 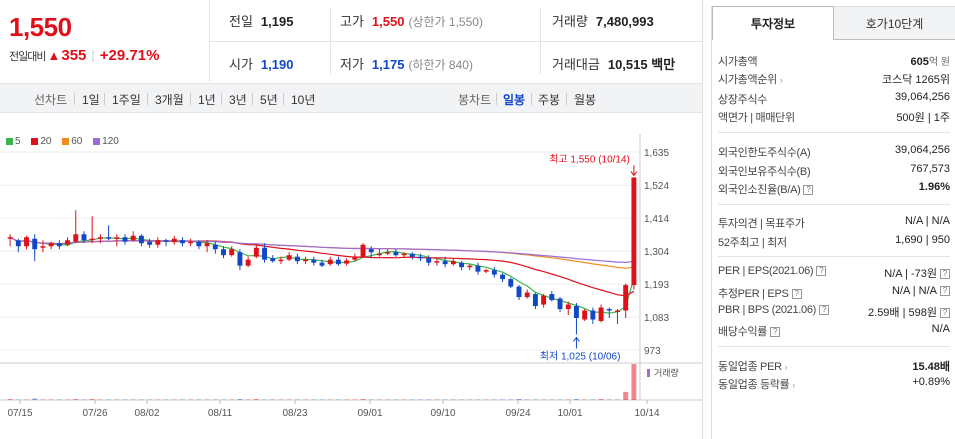 I want to click on market-cap-rank-label: 시가총액순위 ›, so click(x=750, y=80).